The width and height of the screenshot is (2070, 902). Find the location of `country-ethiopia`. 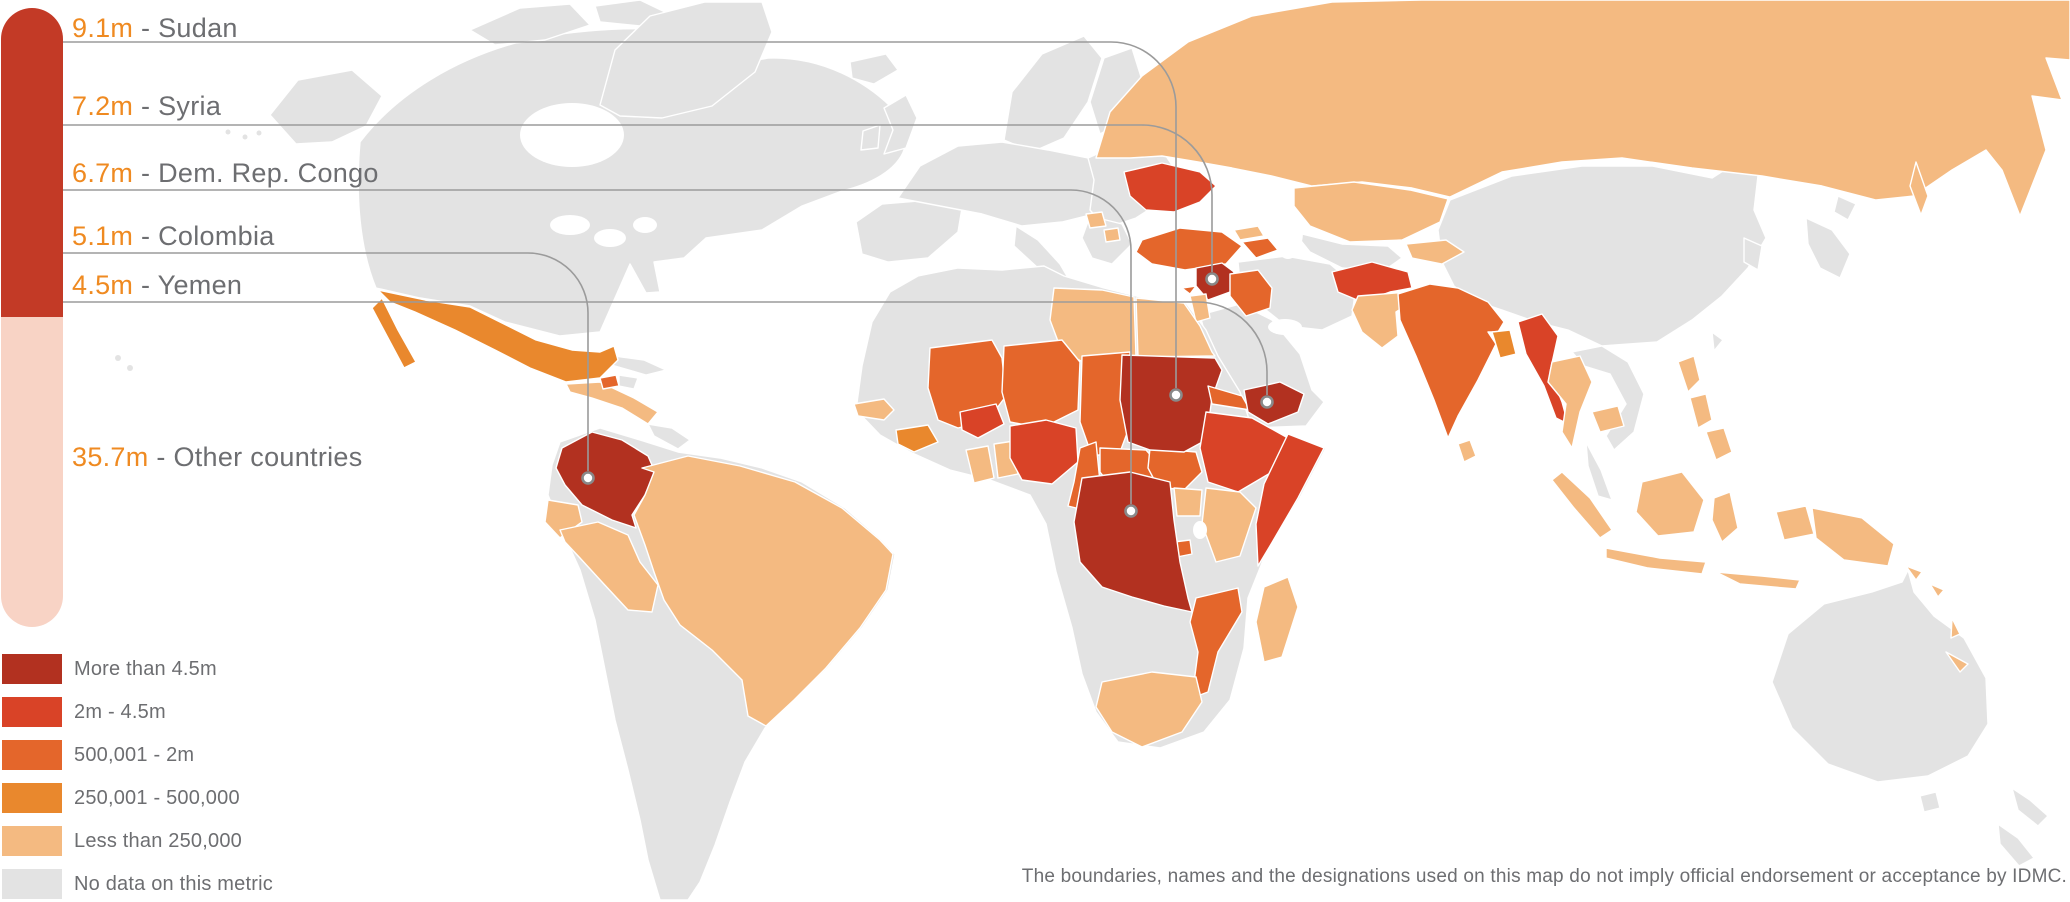

country-ethiopia is located at coordinates (1244, 452).